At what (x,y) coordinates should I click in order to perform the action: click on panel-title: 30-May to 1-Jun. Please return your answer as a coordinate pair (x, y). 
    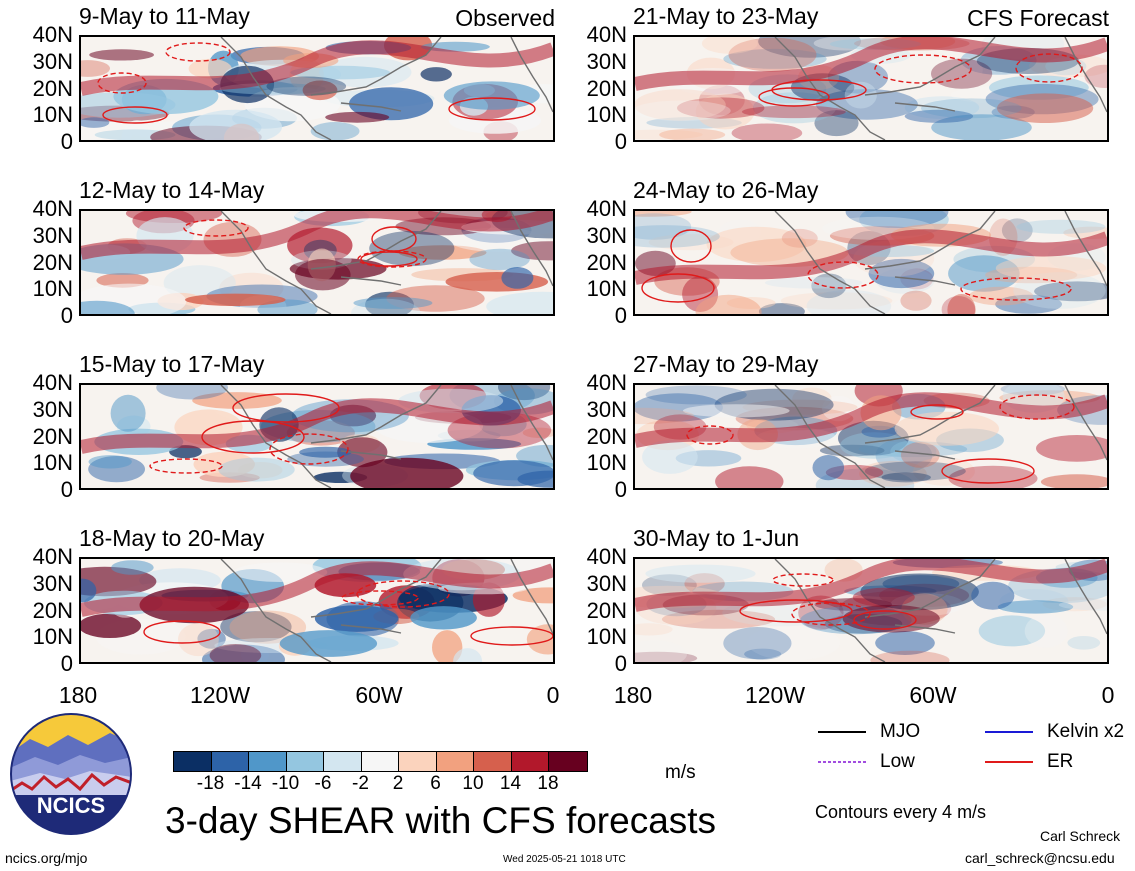
    Looking at the image, I should click on (716, 538).